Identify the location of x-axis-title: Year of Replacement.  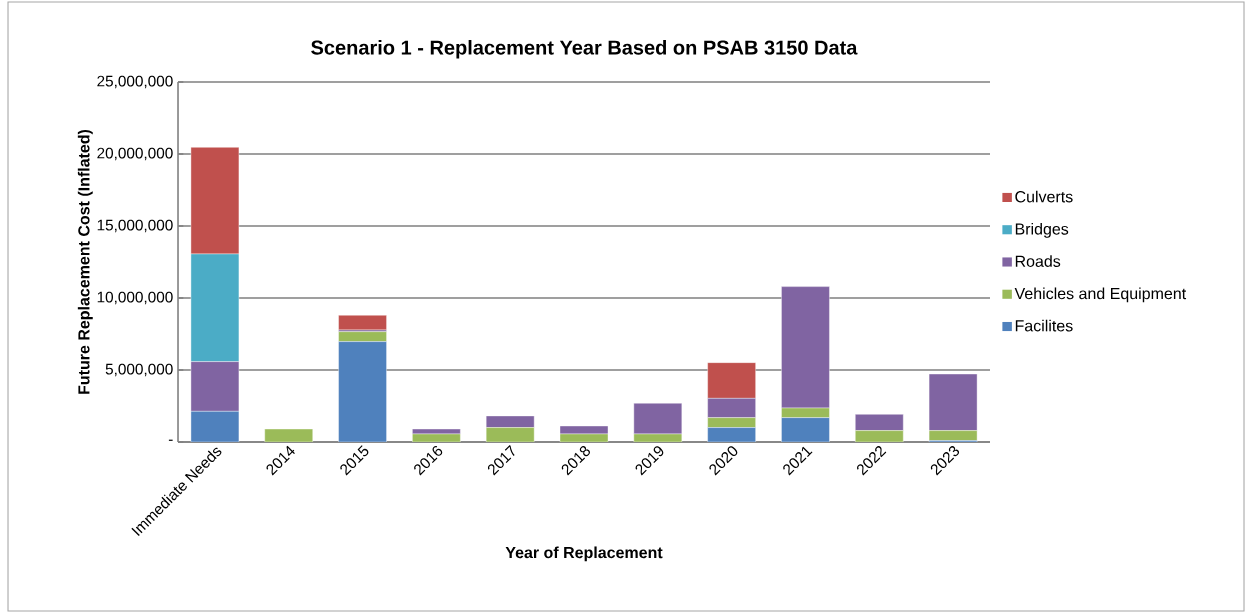
(584, 554).